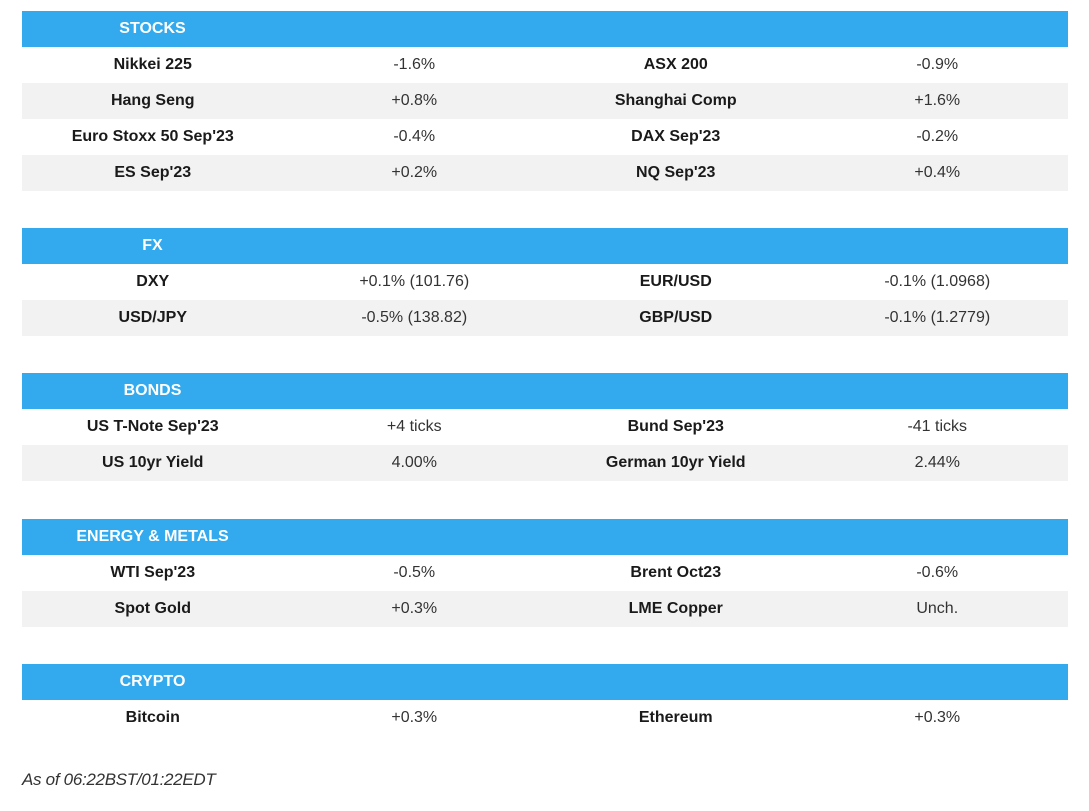  I want to click on instrument-name: Brent Oct23, so click(676, 572).